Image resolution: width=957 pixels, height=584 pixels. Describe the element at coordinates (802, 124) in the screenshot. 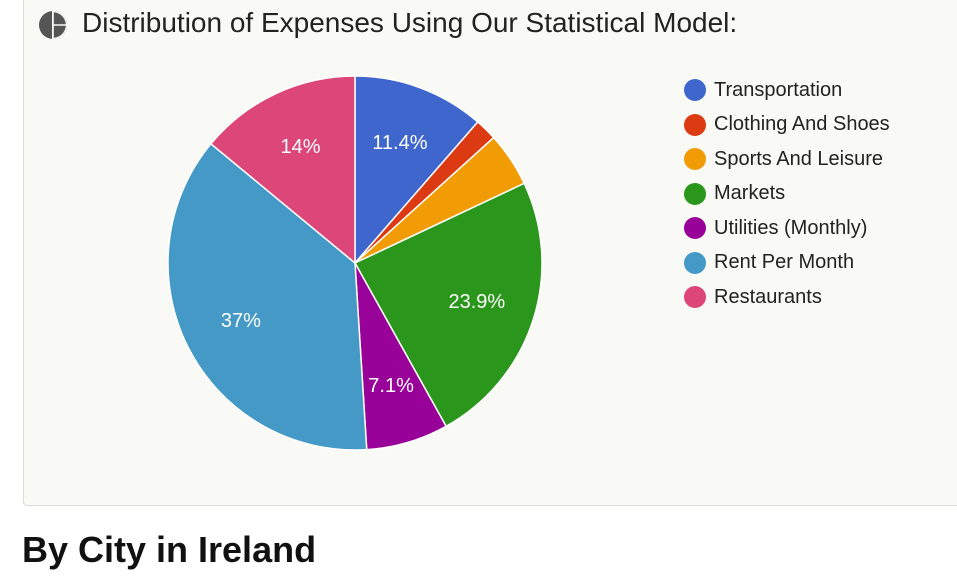

I see `legend-label: Clothing And Shoes` at that location.